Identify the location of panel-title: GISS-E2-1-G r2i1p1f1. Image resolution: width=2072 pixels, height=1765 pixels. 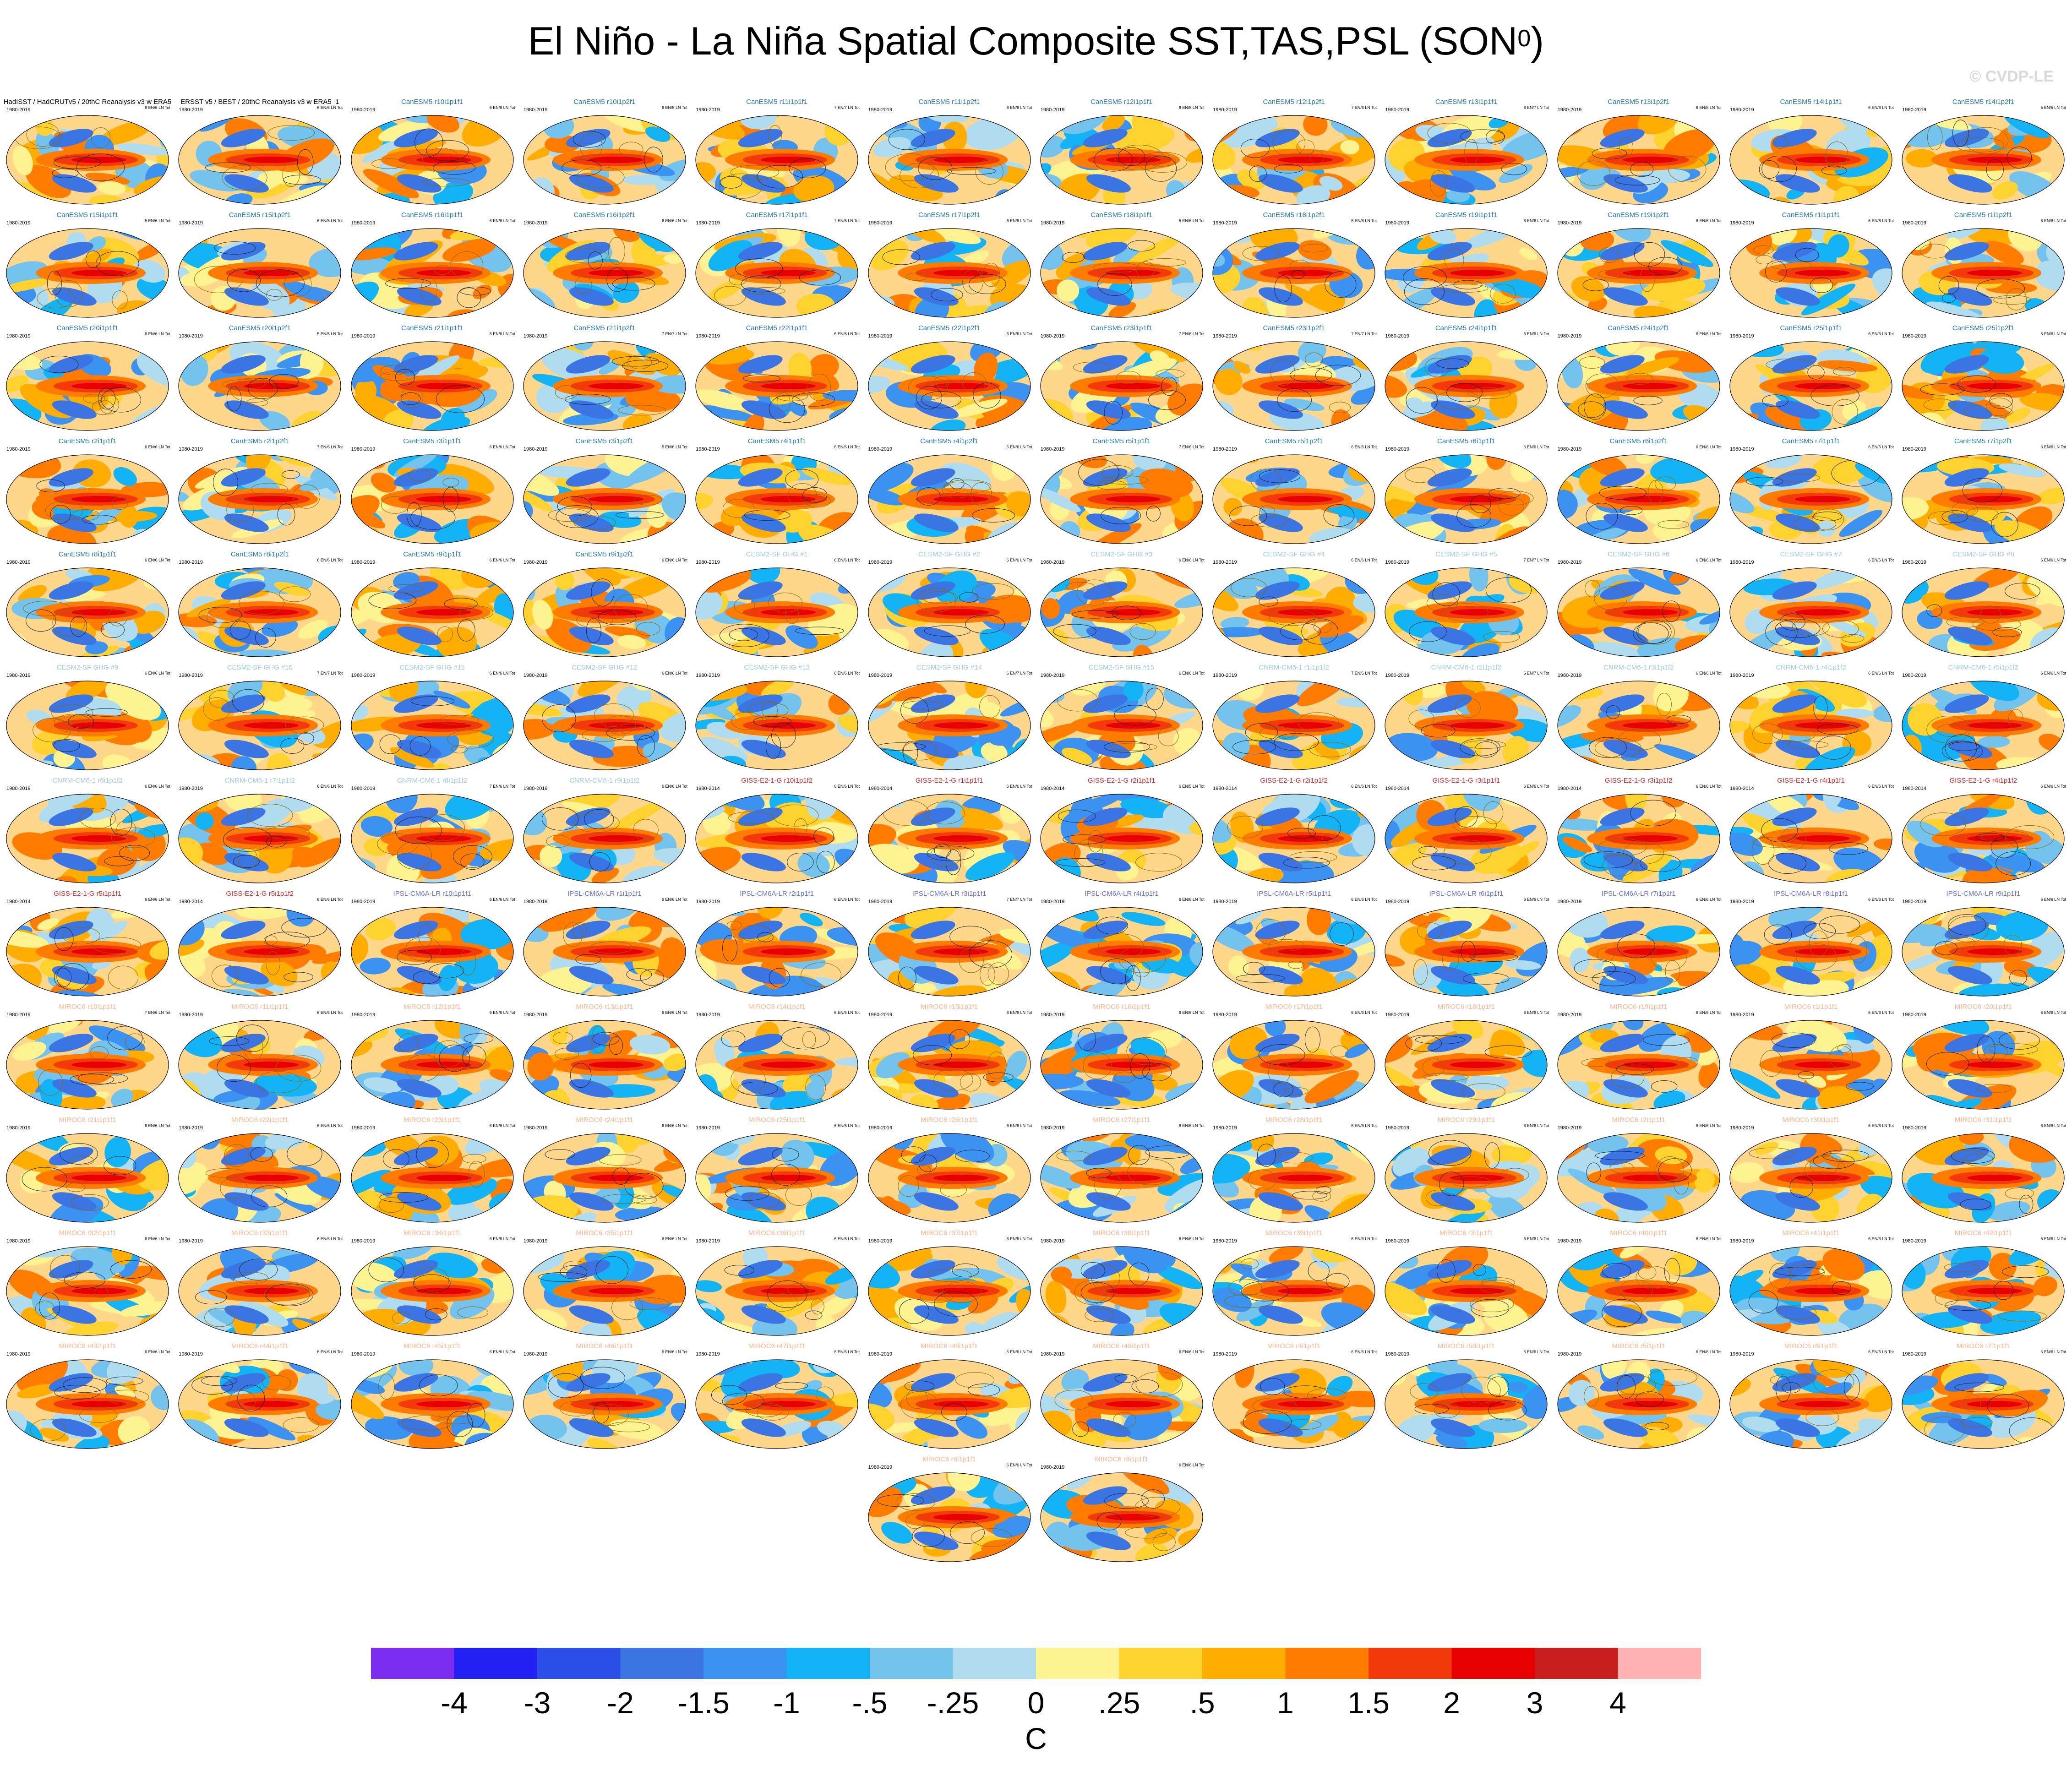
(1122, 780).